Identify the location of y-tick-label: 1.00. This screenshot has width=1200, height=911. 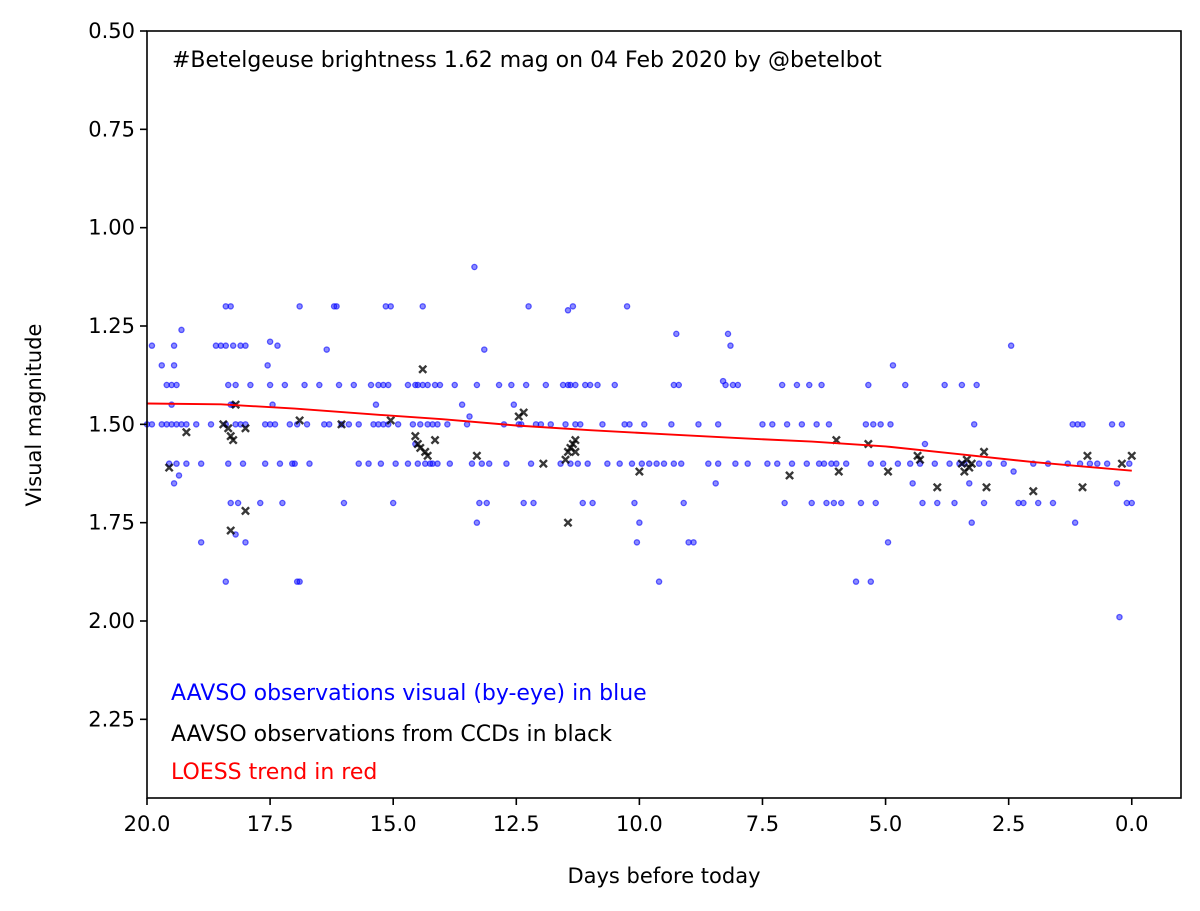
(111, 228).